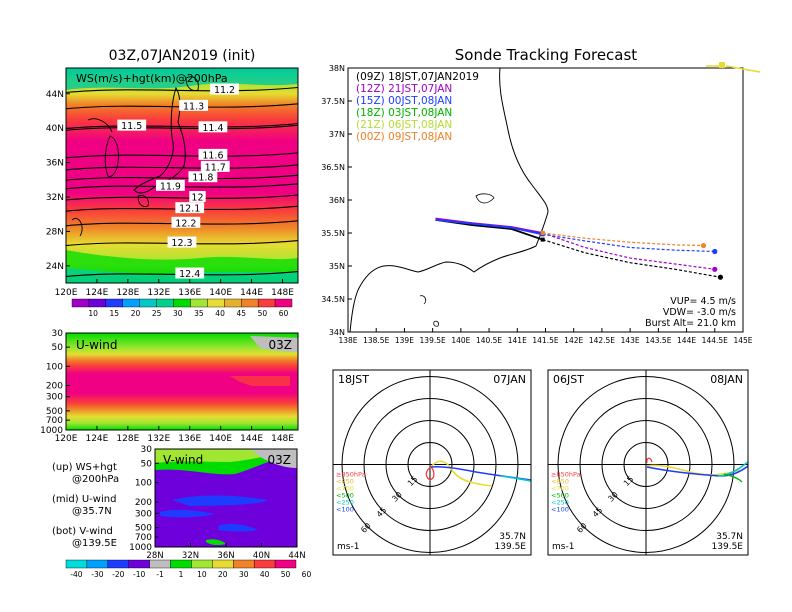 The height and width of the screenshot is (612, 792). Describe the element at coordinates (598, 513) in the screenshot. I see `hodograph-ring-label: 45` at that location.